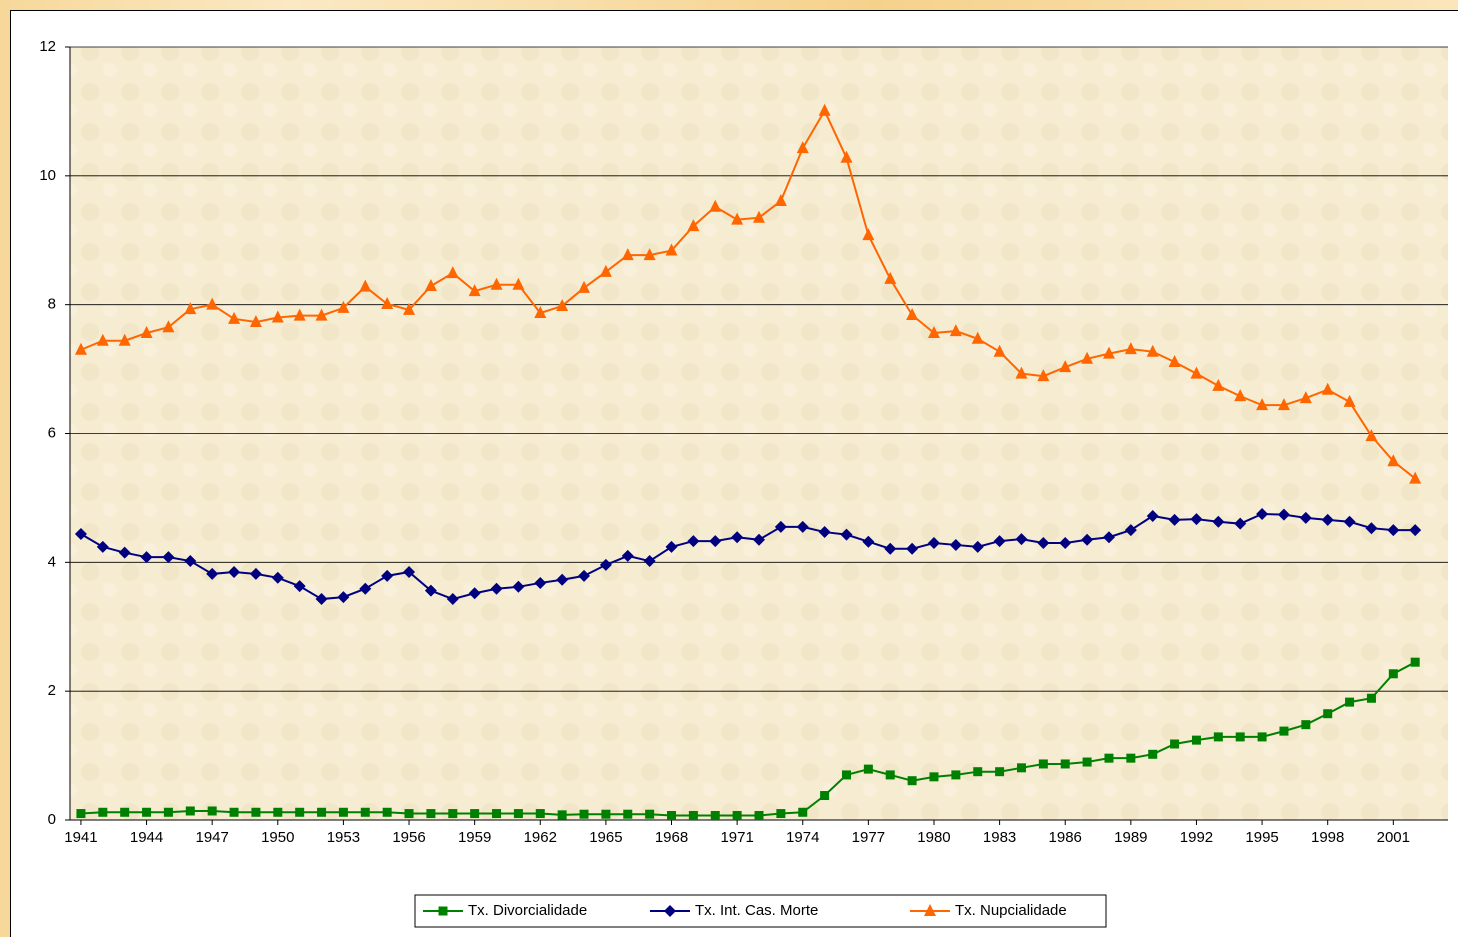  I want to click on x-tick-label: 1947, so click(211, 837).